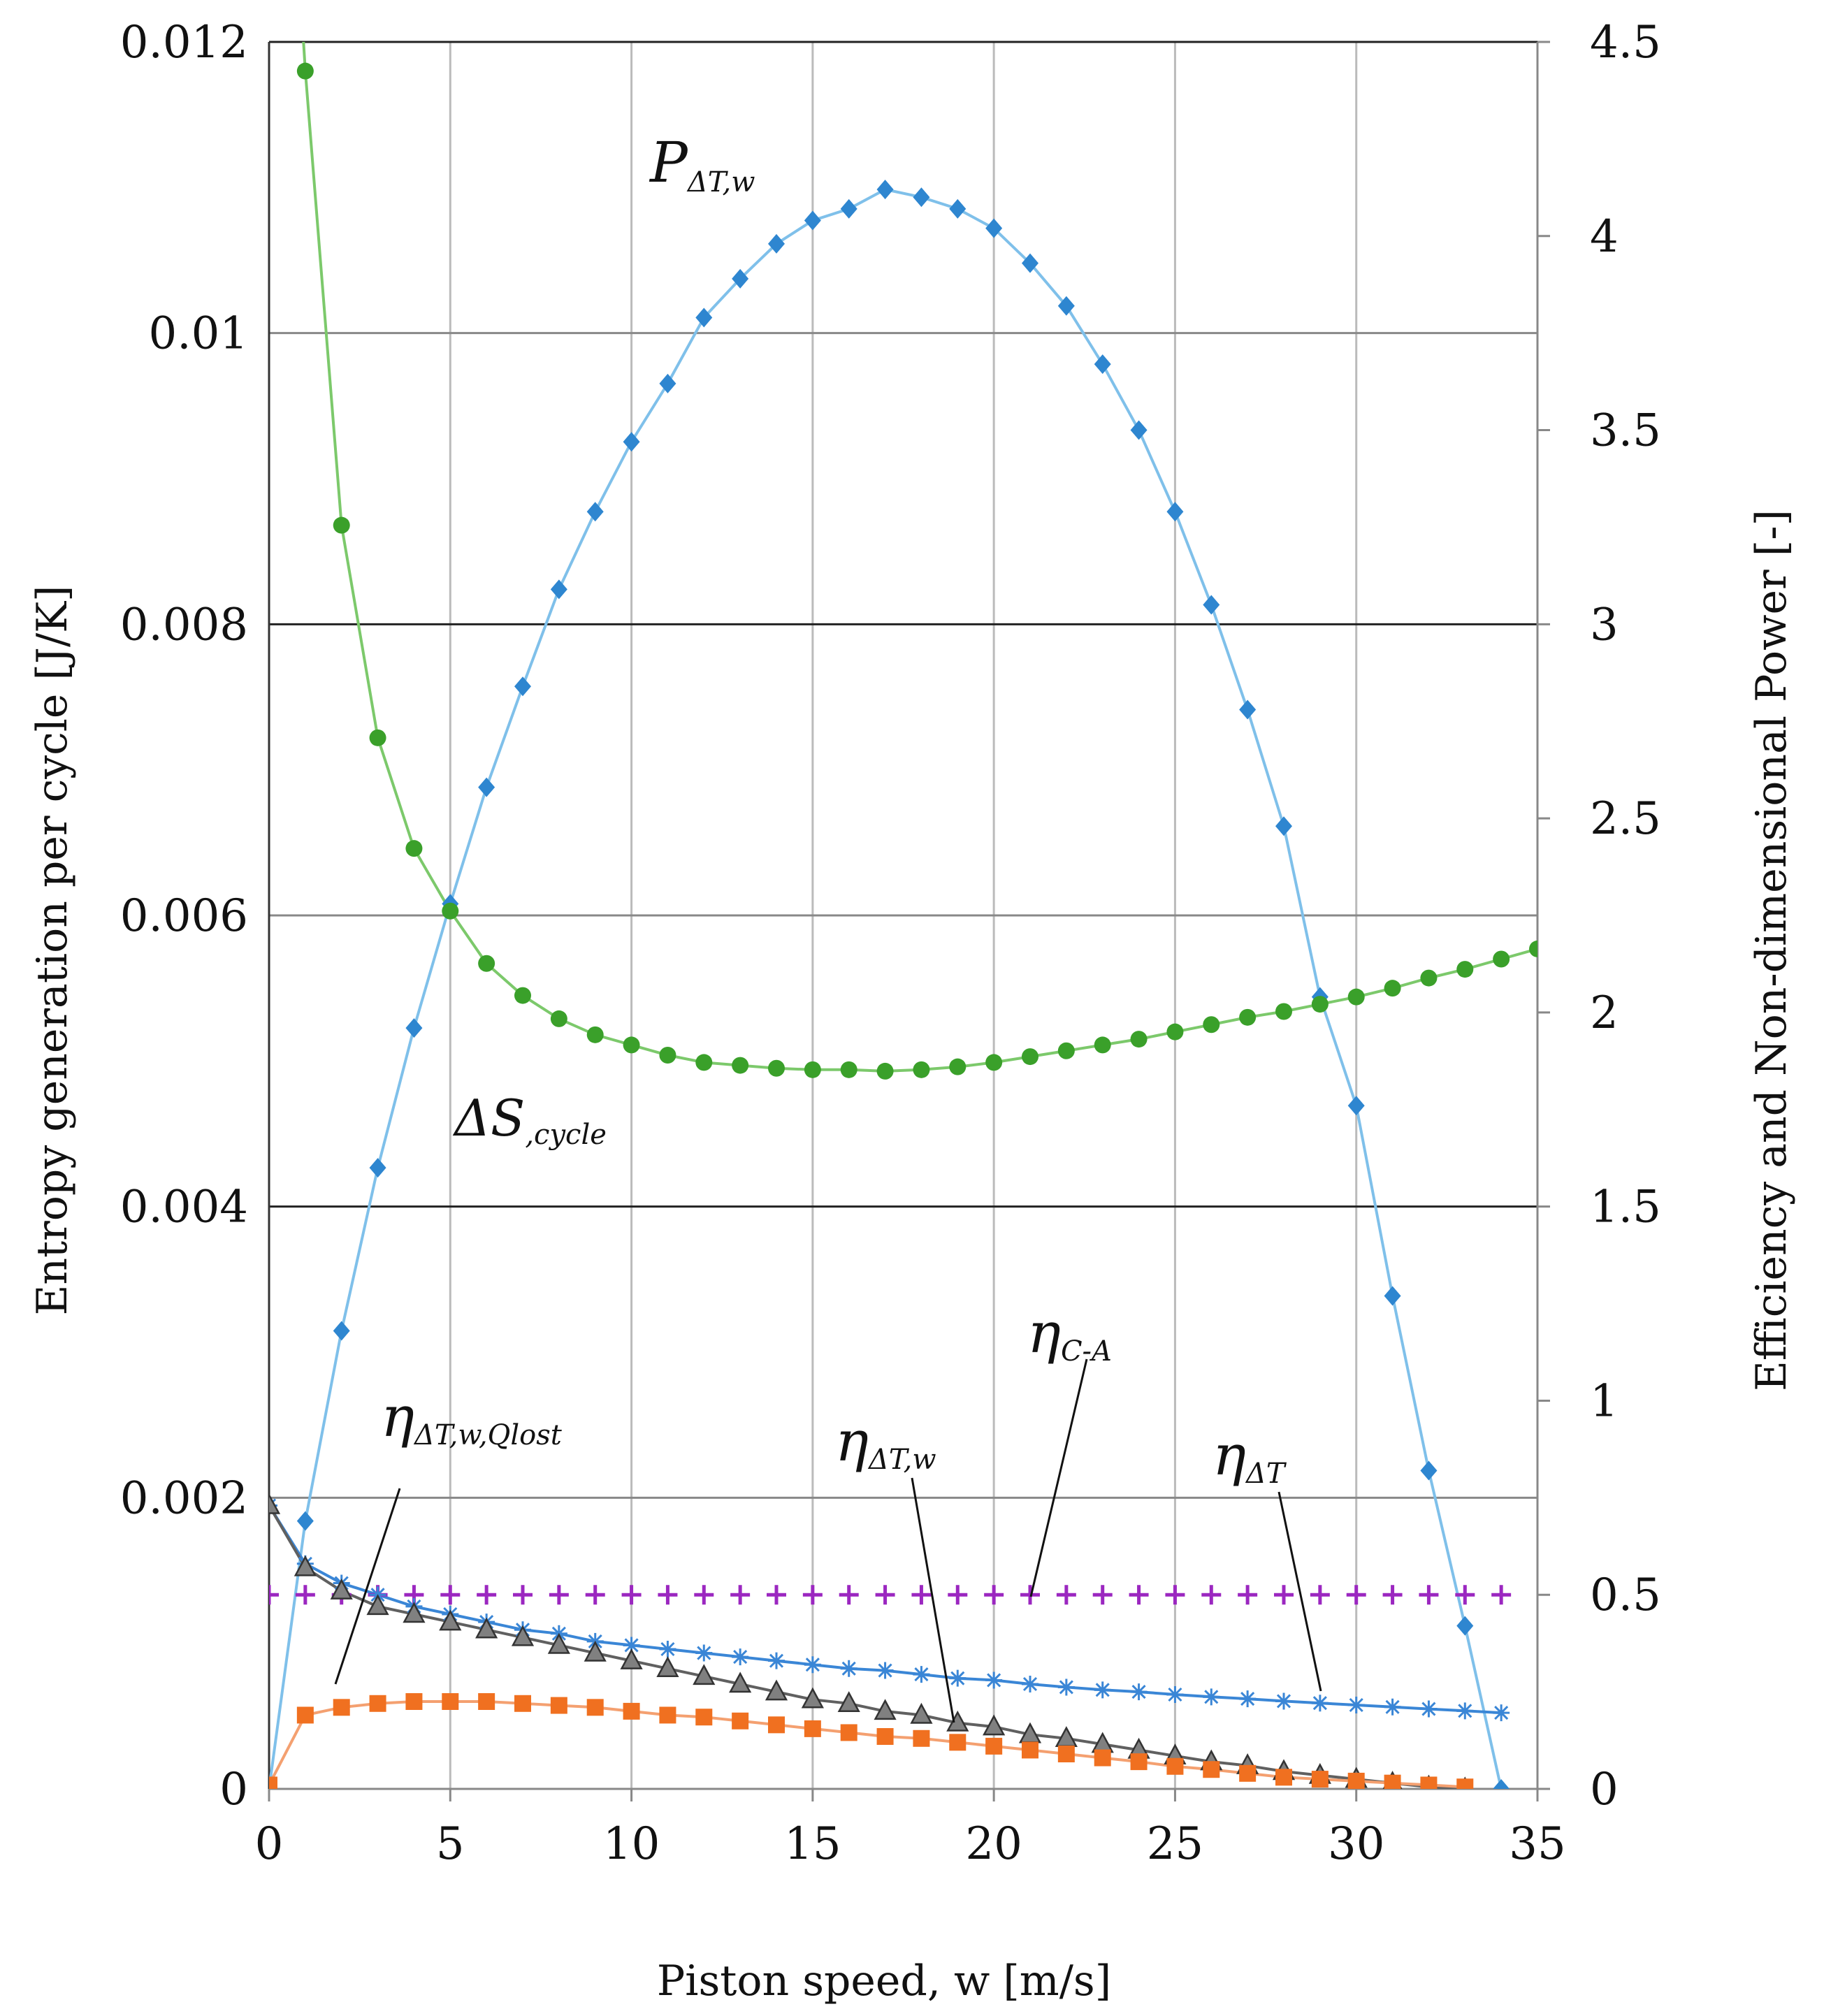 The image size is (1824, 2016). What do you see at coordinates (184, 42) in the screenshot?
I see `y-left-tick-label: 0.012` at bounding box center [184, 42].